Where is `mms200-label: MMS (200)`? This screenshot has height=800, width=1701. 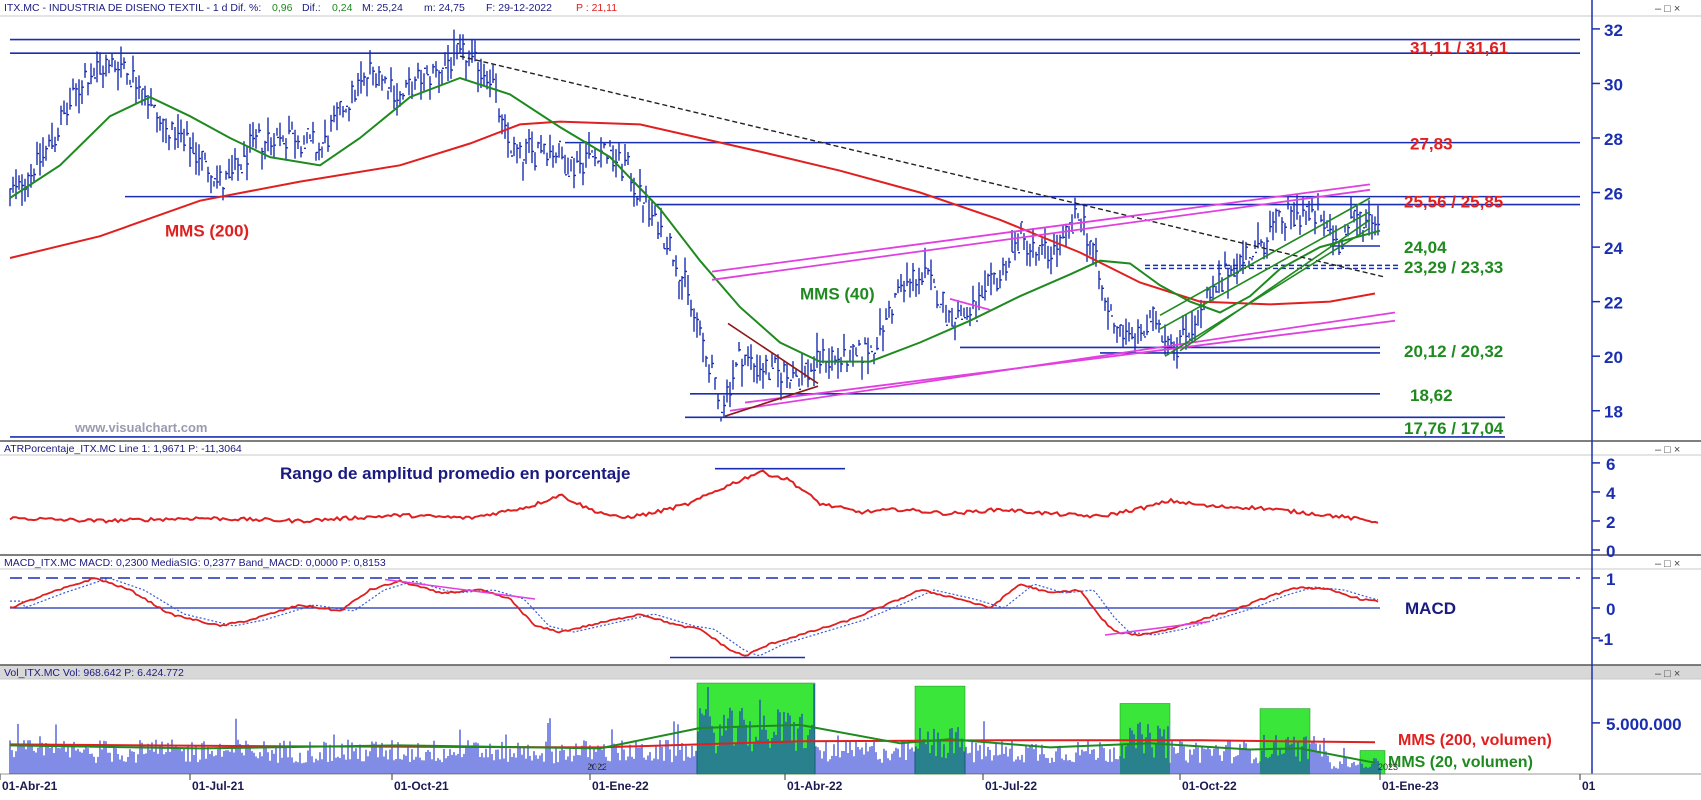 mms200-label: MMS (200) is located at coordinates (207, 231).